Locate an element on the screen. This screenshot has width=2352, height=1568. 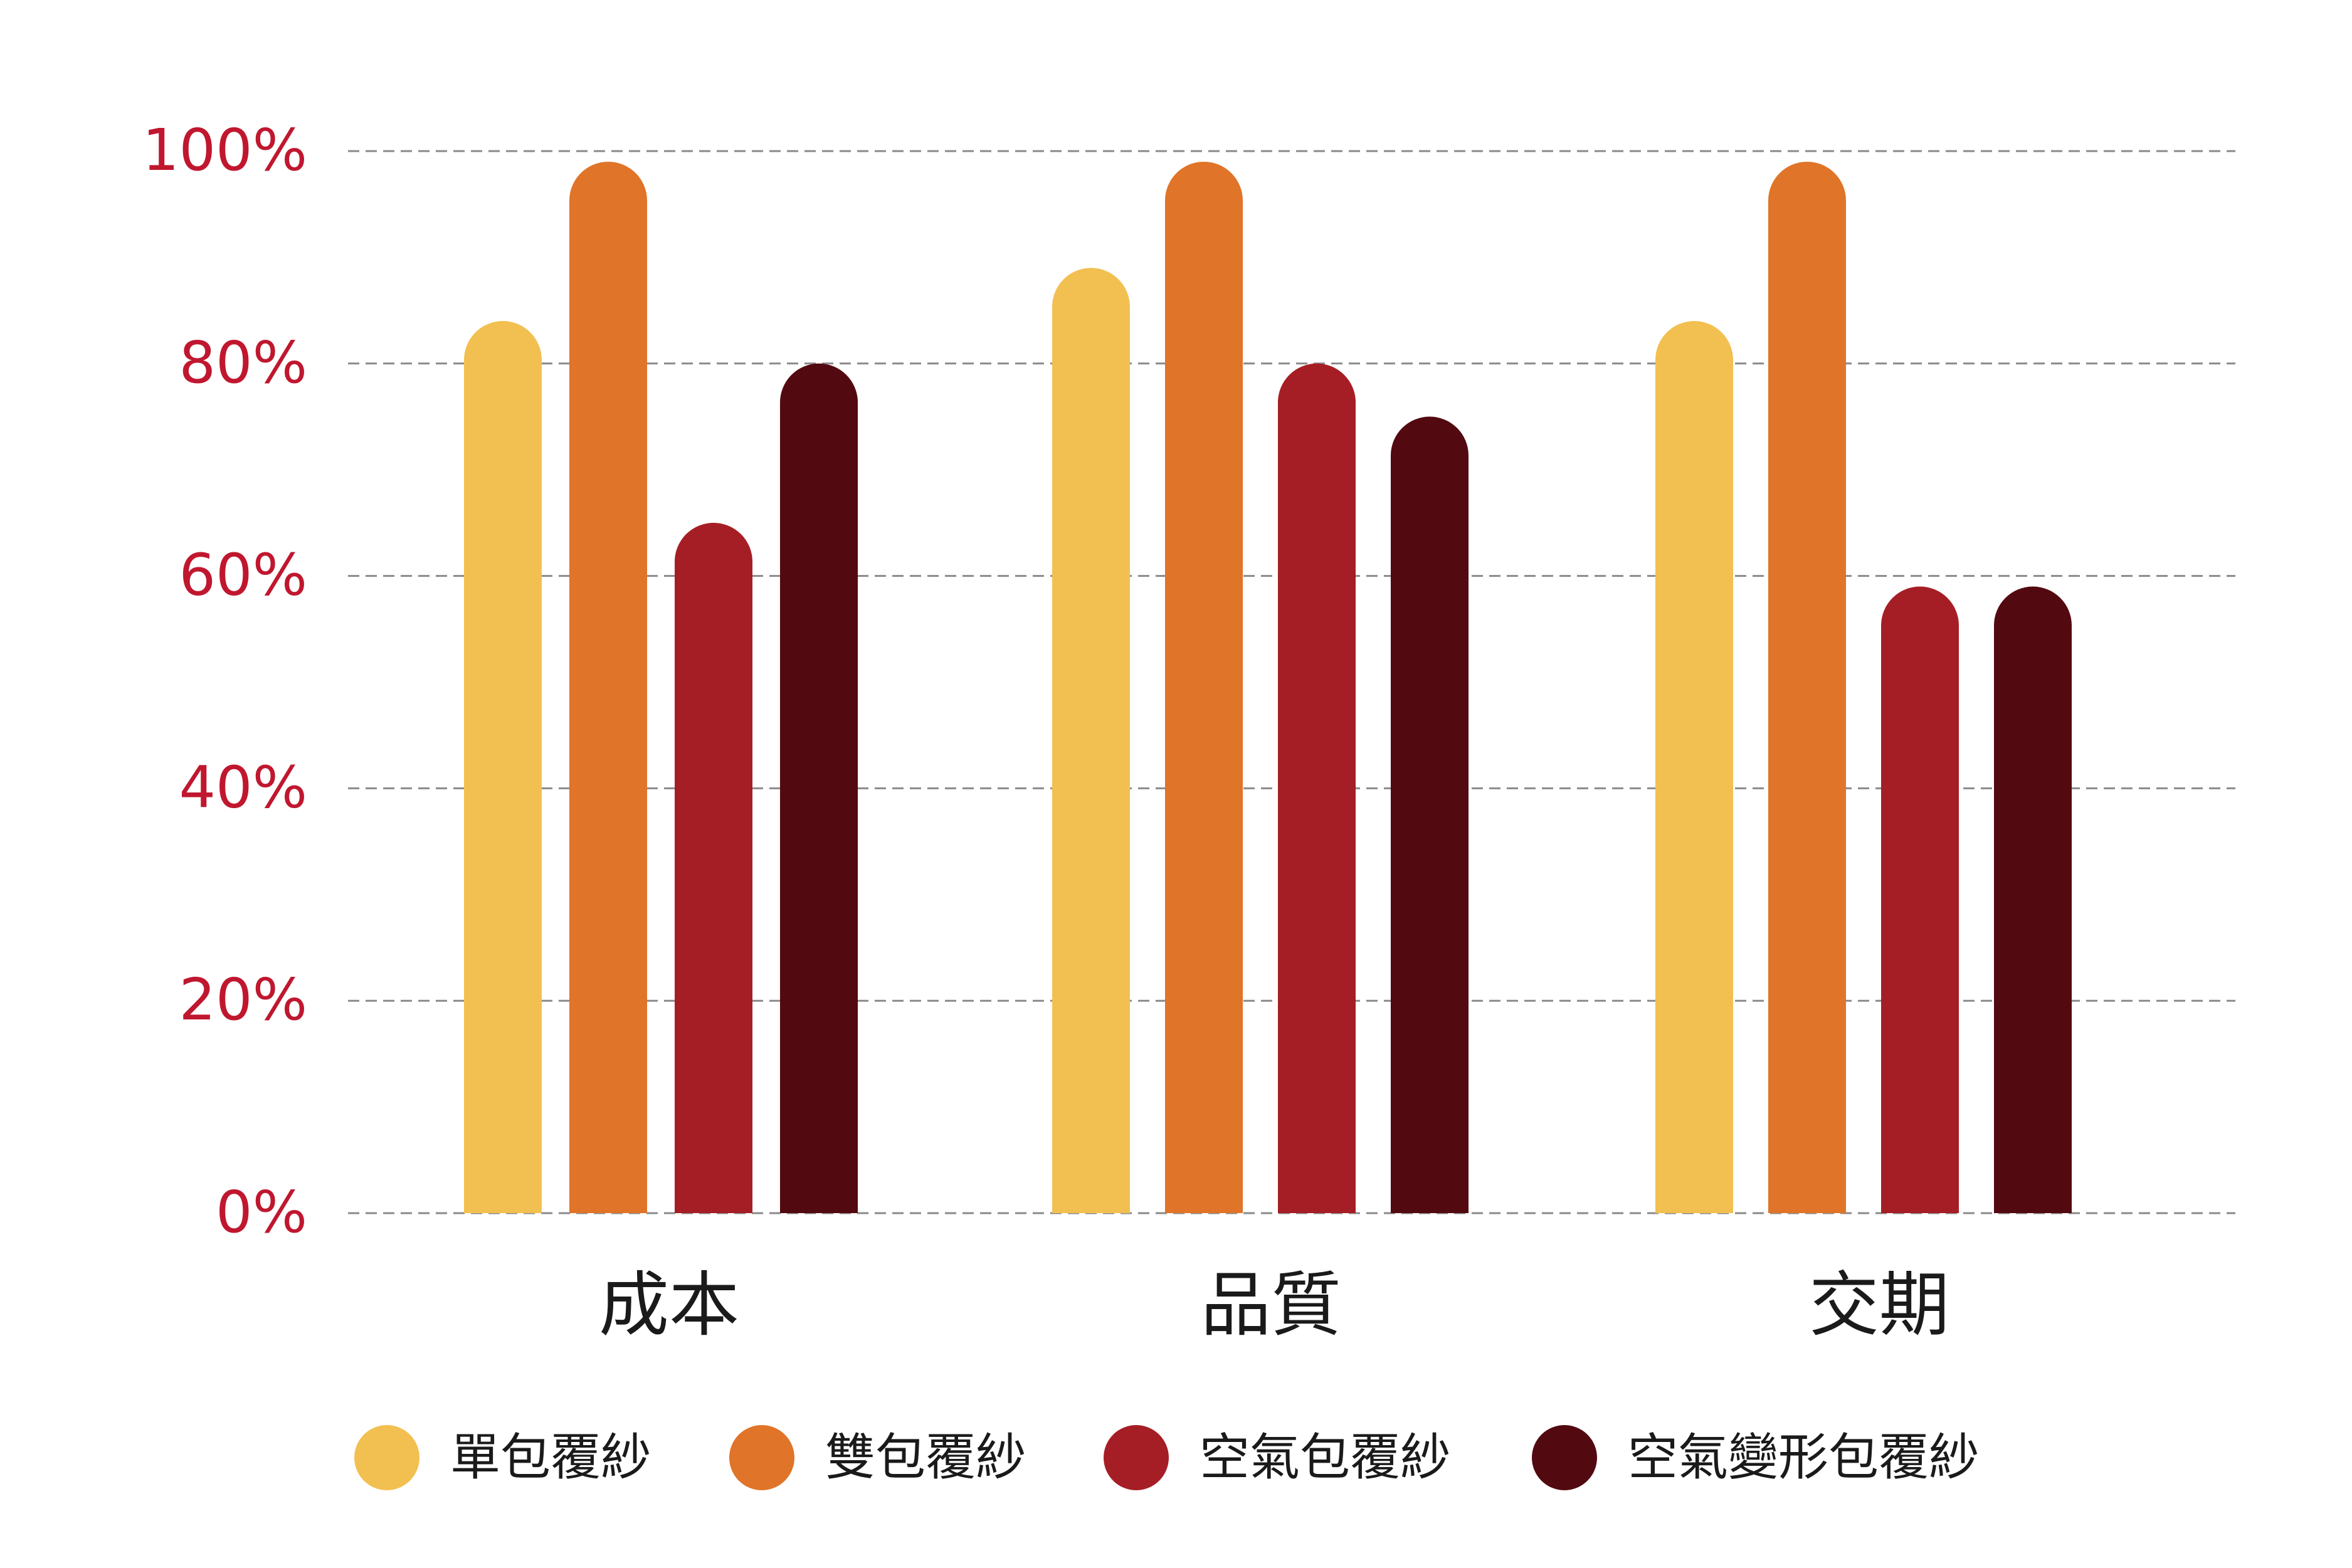
y-tick-label: 0% is located at coordinates (261, 1212).